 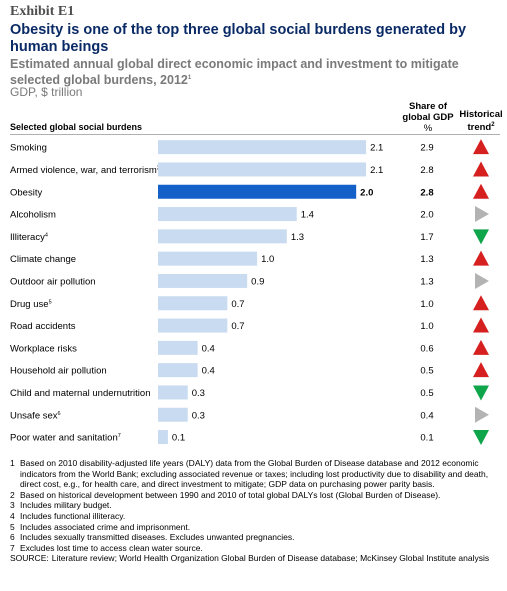 I want to click on bar-outdoor-air-pollution, so click(x=203, y=280).